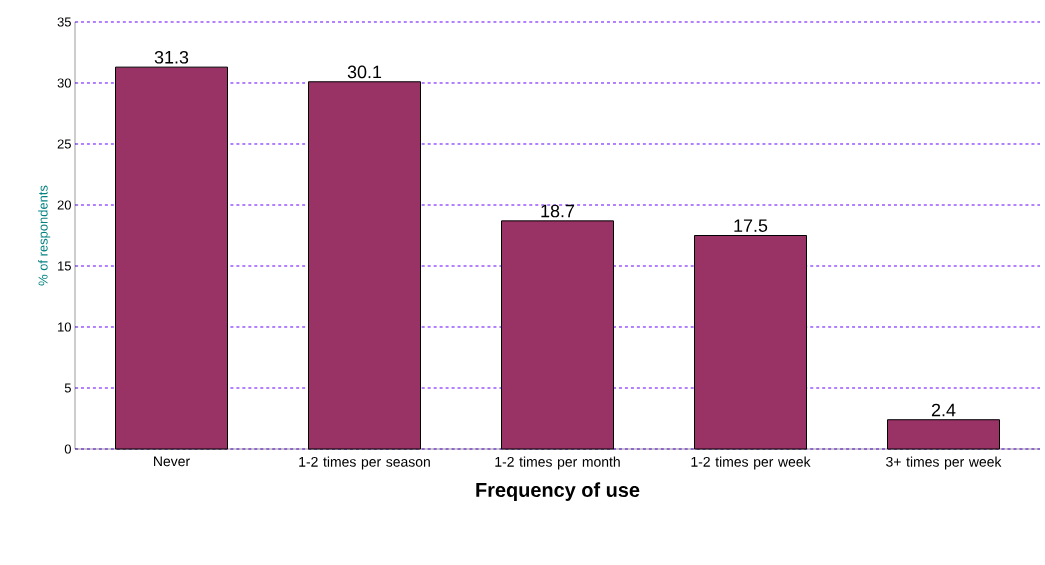  What do you see at coordinates (558, 491) in the screenshot?
I see `x-axis-title: Frequency of use` at bounding box center [558, 491].